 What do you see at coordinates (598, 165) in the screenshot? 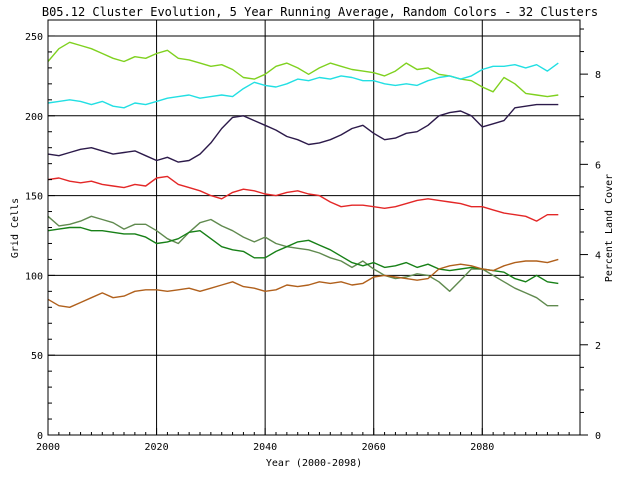
I see `y2-tick-label: 6` at bounding box center [598, 165].